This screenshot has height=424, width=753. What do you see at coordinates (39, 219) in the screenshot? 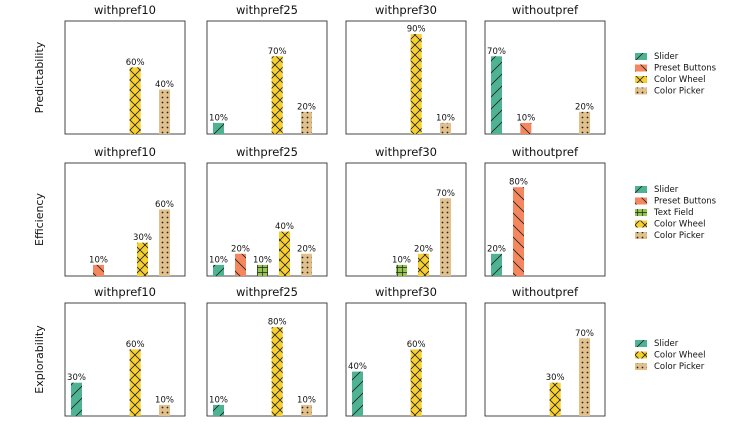
I see `row-label: Efficiency` at bounding box center [39, 219].